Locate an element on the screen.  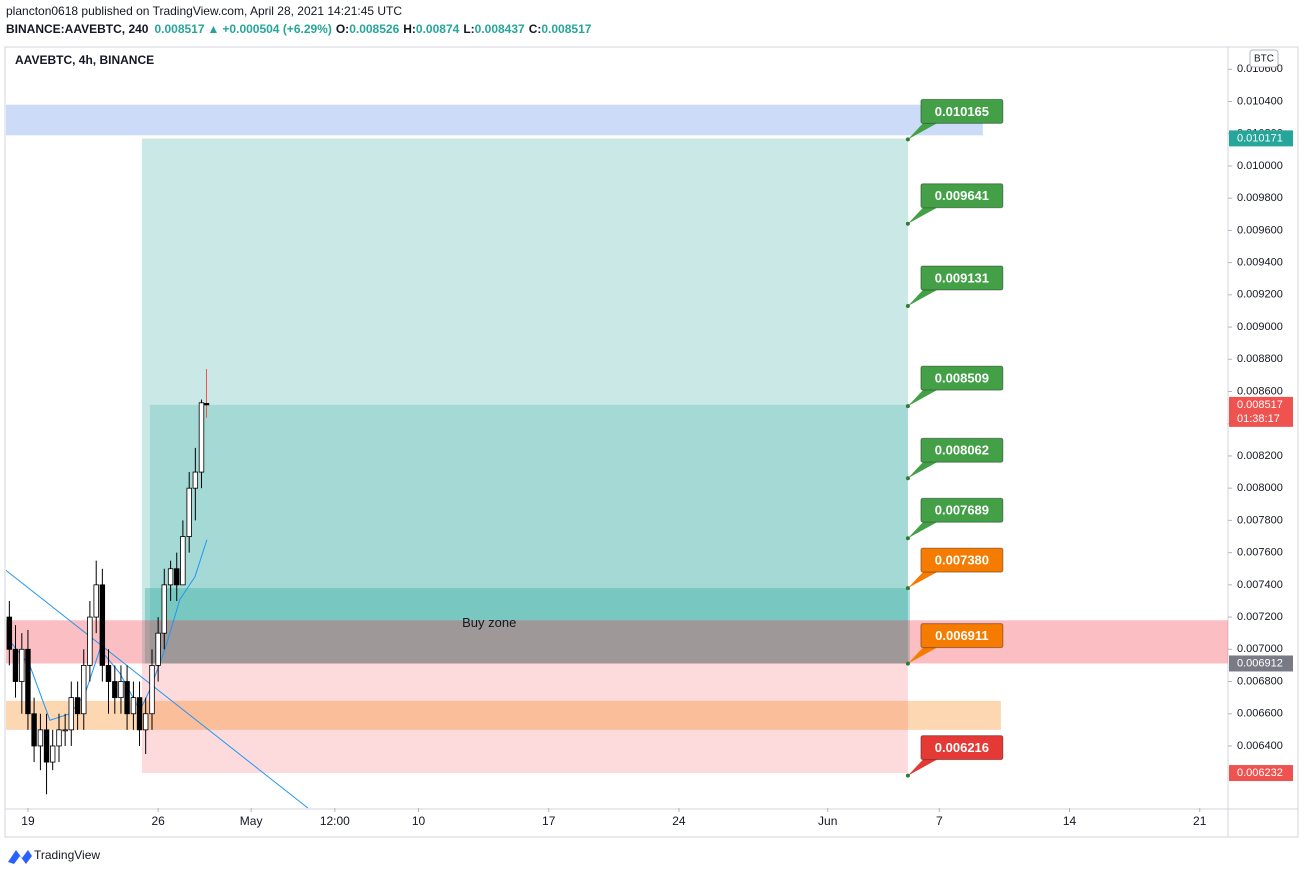
x-tick-label: Jun is located at coordinates (827, 821).